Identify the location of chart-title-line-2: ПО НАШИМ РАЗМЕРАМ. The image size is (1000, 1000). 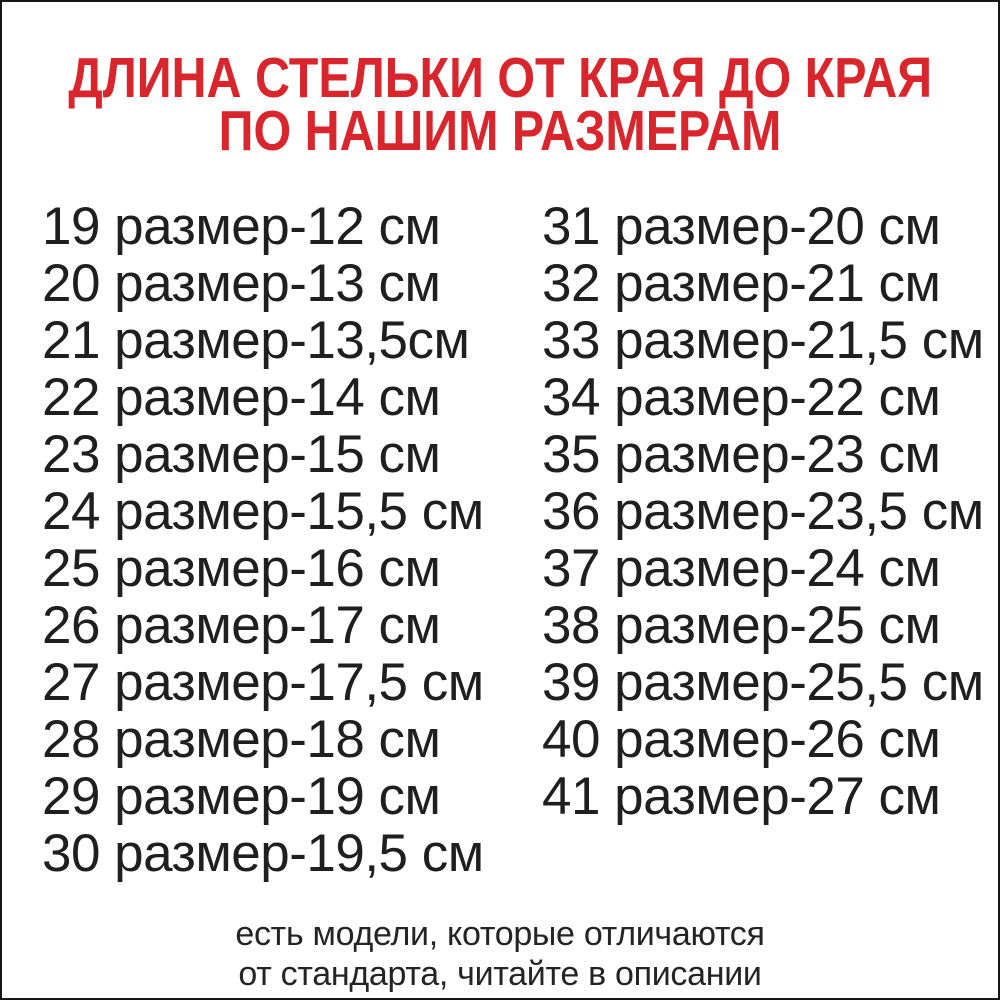
(500, 131).